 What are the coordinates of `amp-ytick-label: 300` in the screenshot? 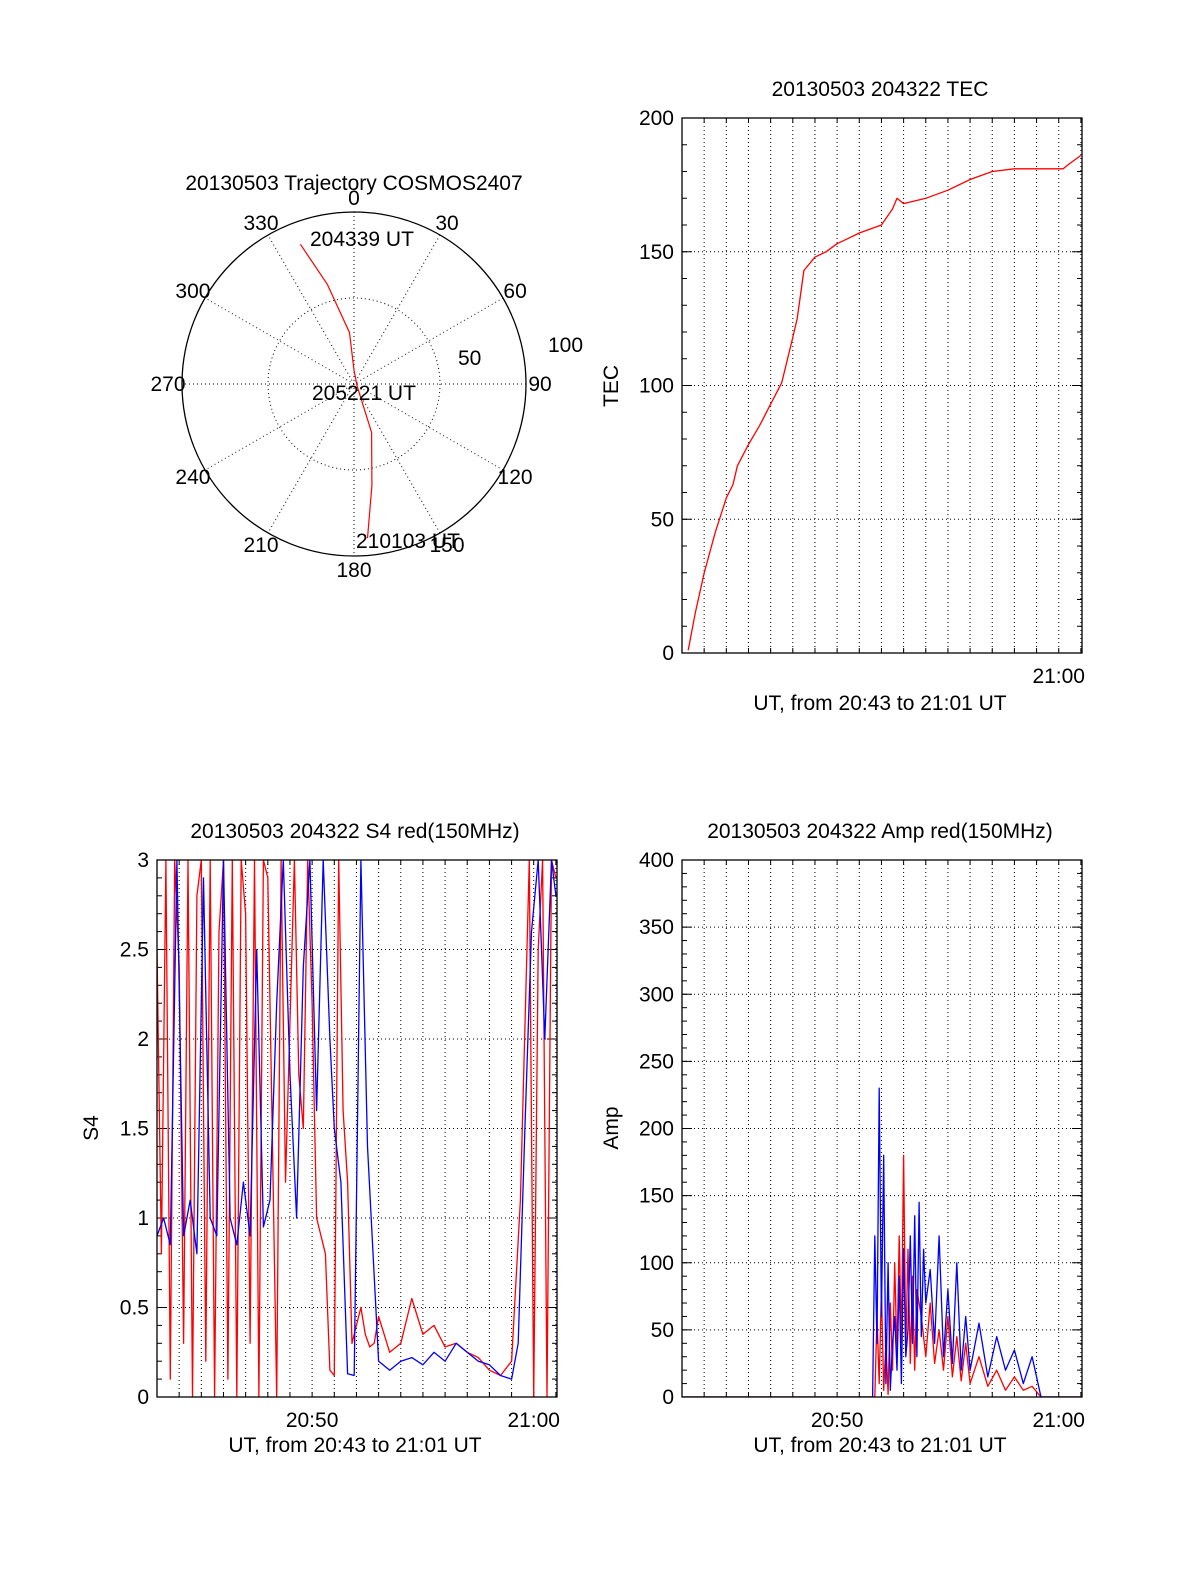 It's located at (656, 994).